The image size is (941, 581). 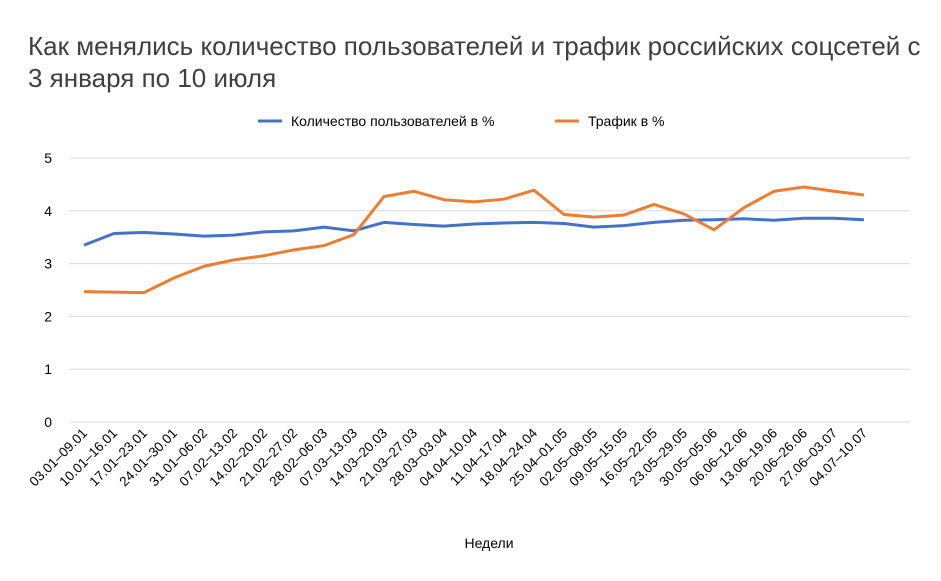 What do you see at coordinates (48, 158) in the screenshot?
I see `y-tick-label: 5` at bounding box center [48, 158].